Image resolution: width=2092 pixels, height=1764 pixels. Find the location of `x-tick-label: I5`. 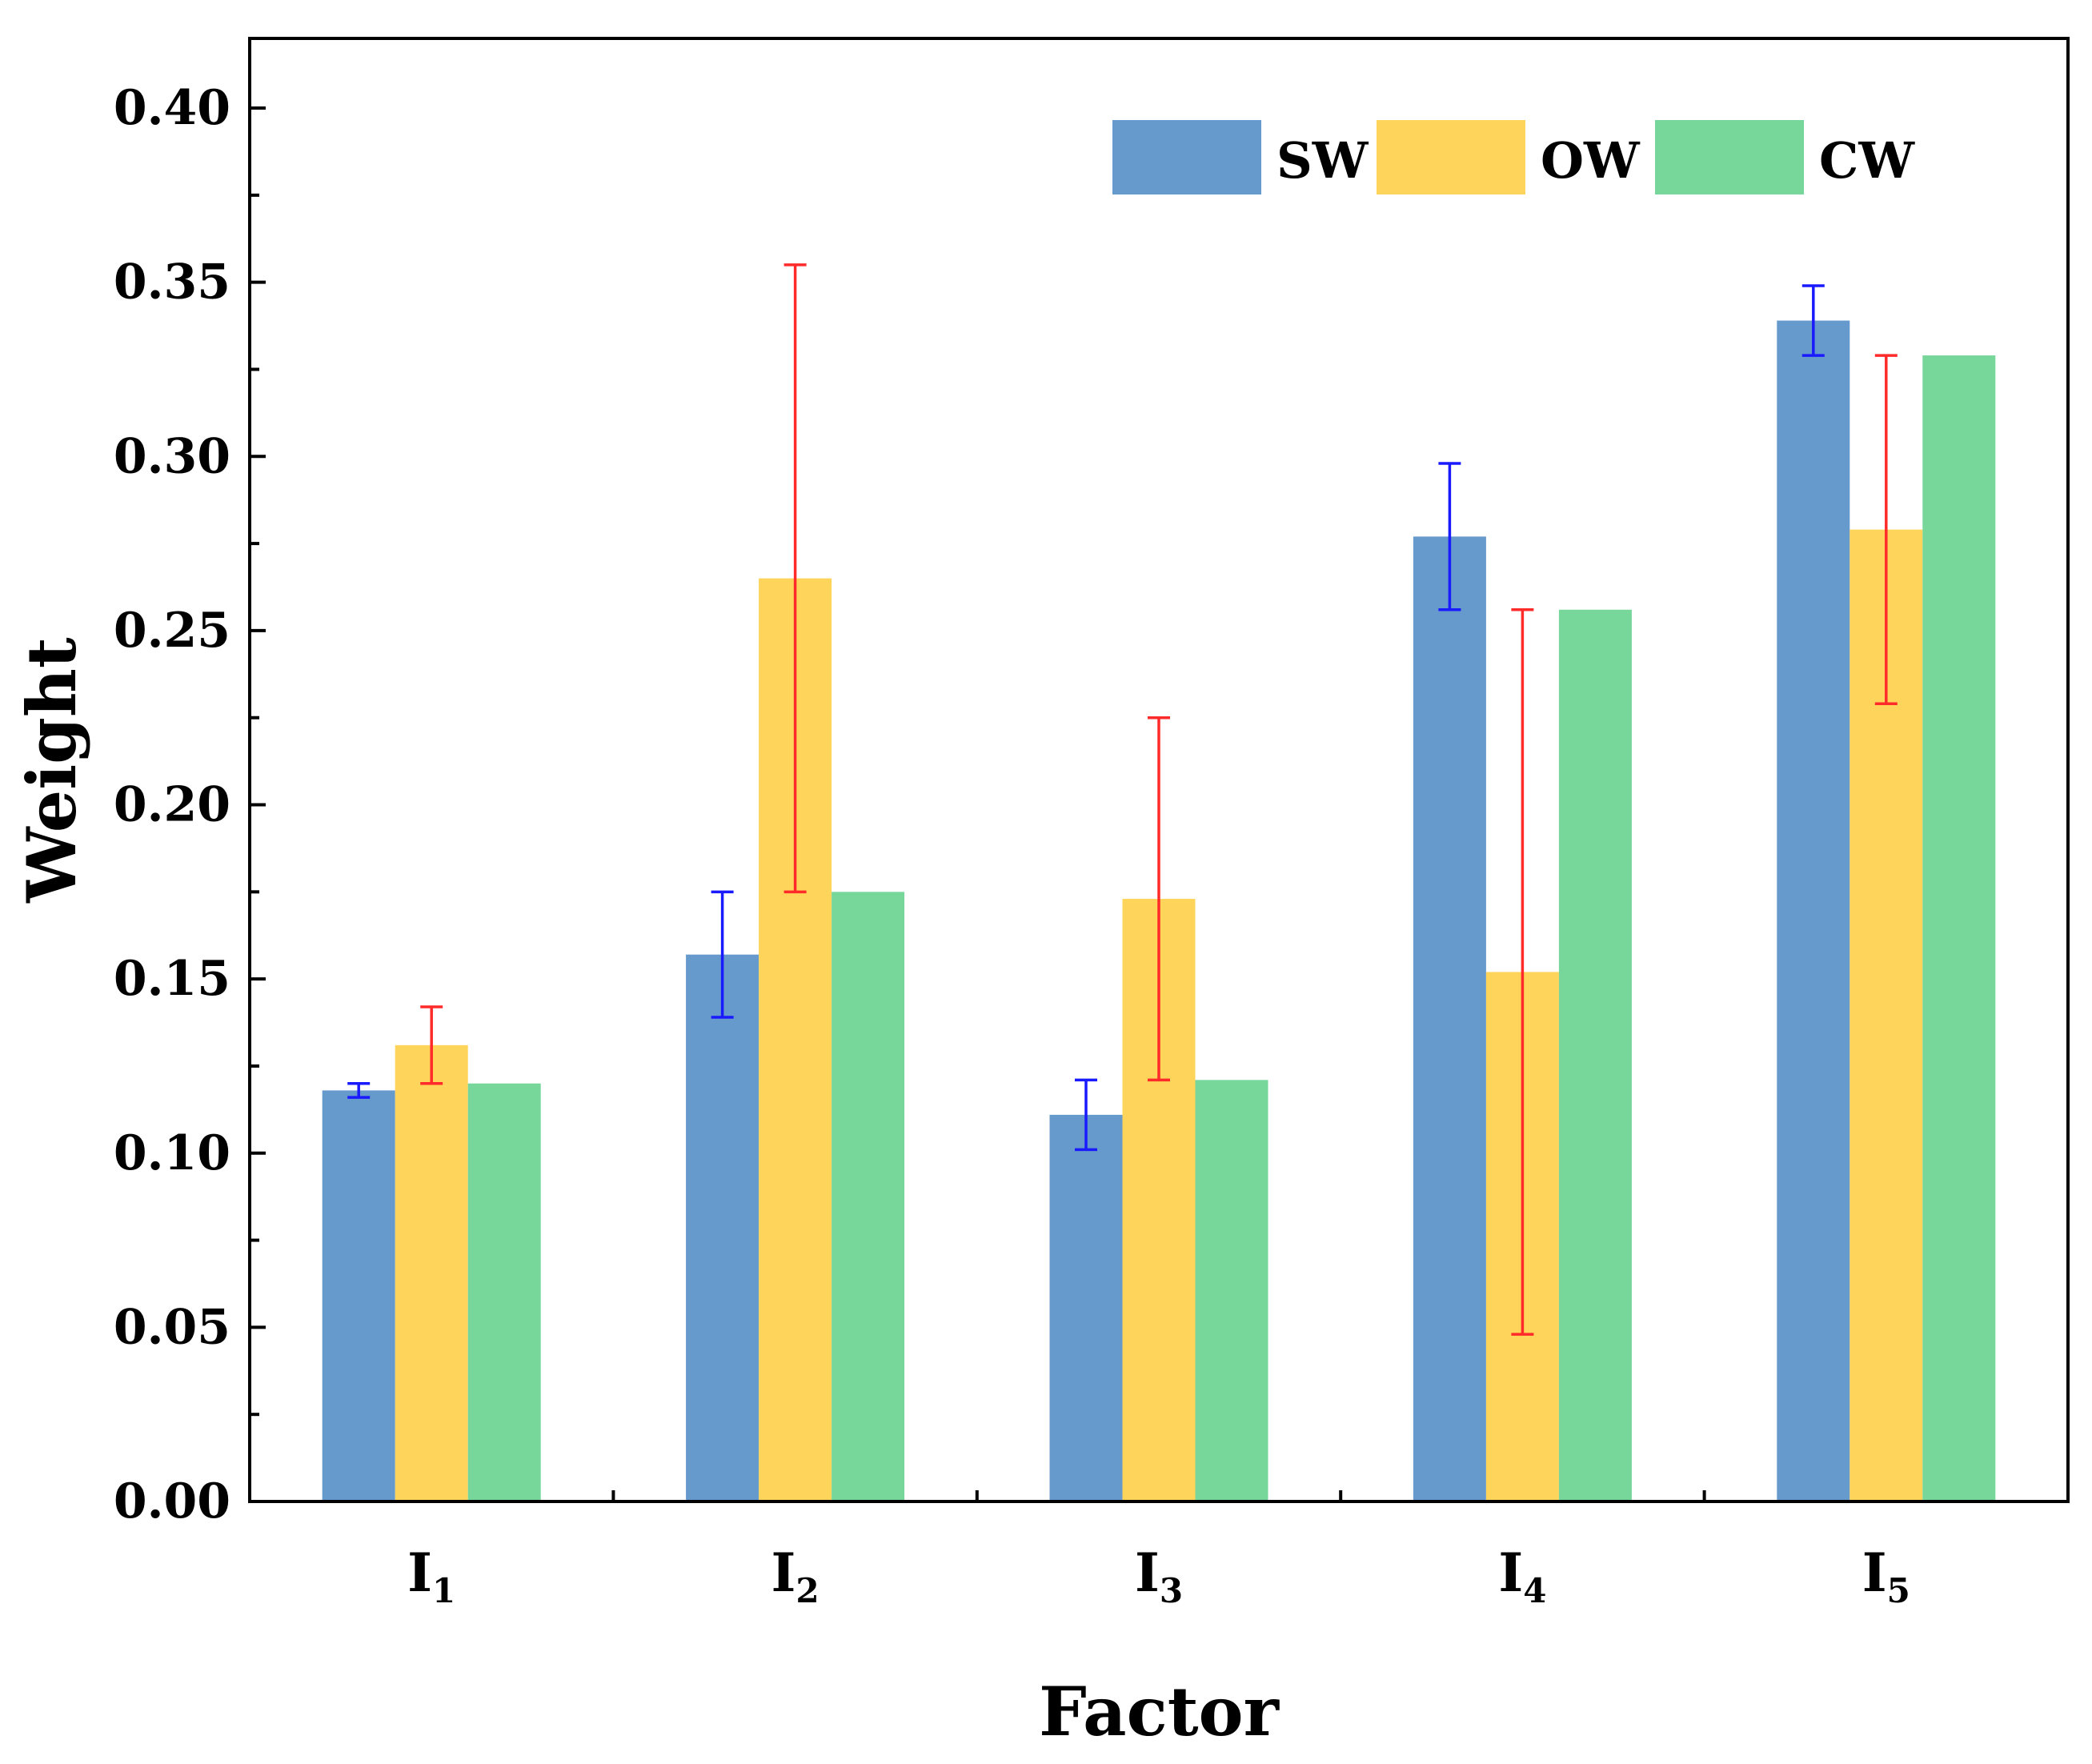

x-tick-label: I5 is located at coordinates (1886, 1575).